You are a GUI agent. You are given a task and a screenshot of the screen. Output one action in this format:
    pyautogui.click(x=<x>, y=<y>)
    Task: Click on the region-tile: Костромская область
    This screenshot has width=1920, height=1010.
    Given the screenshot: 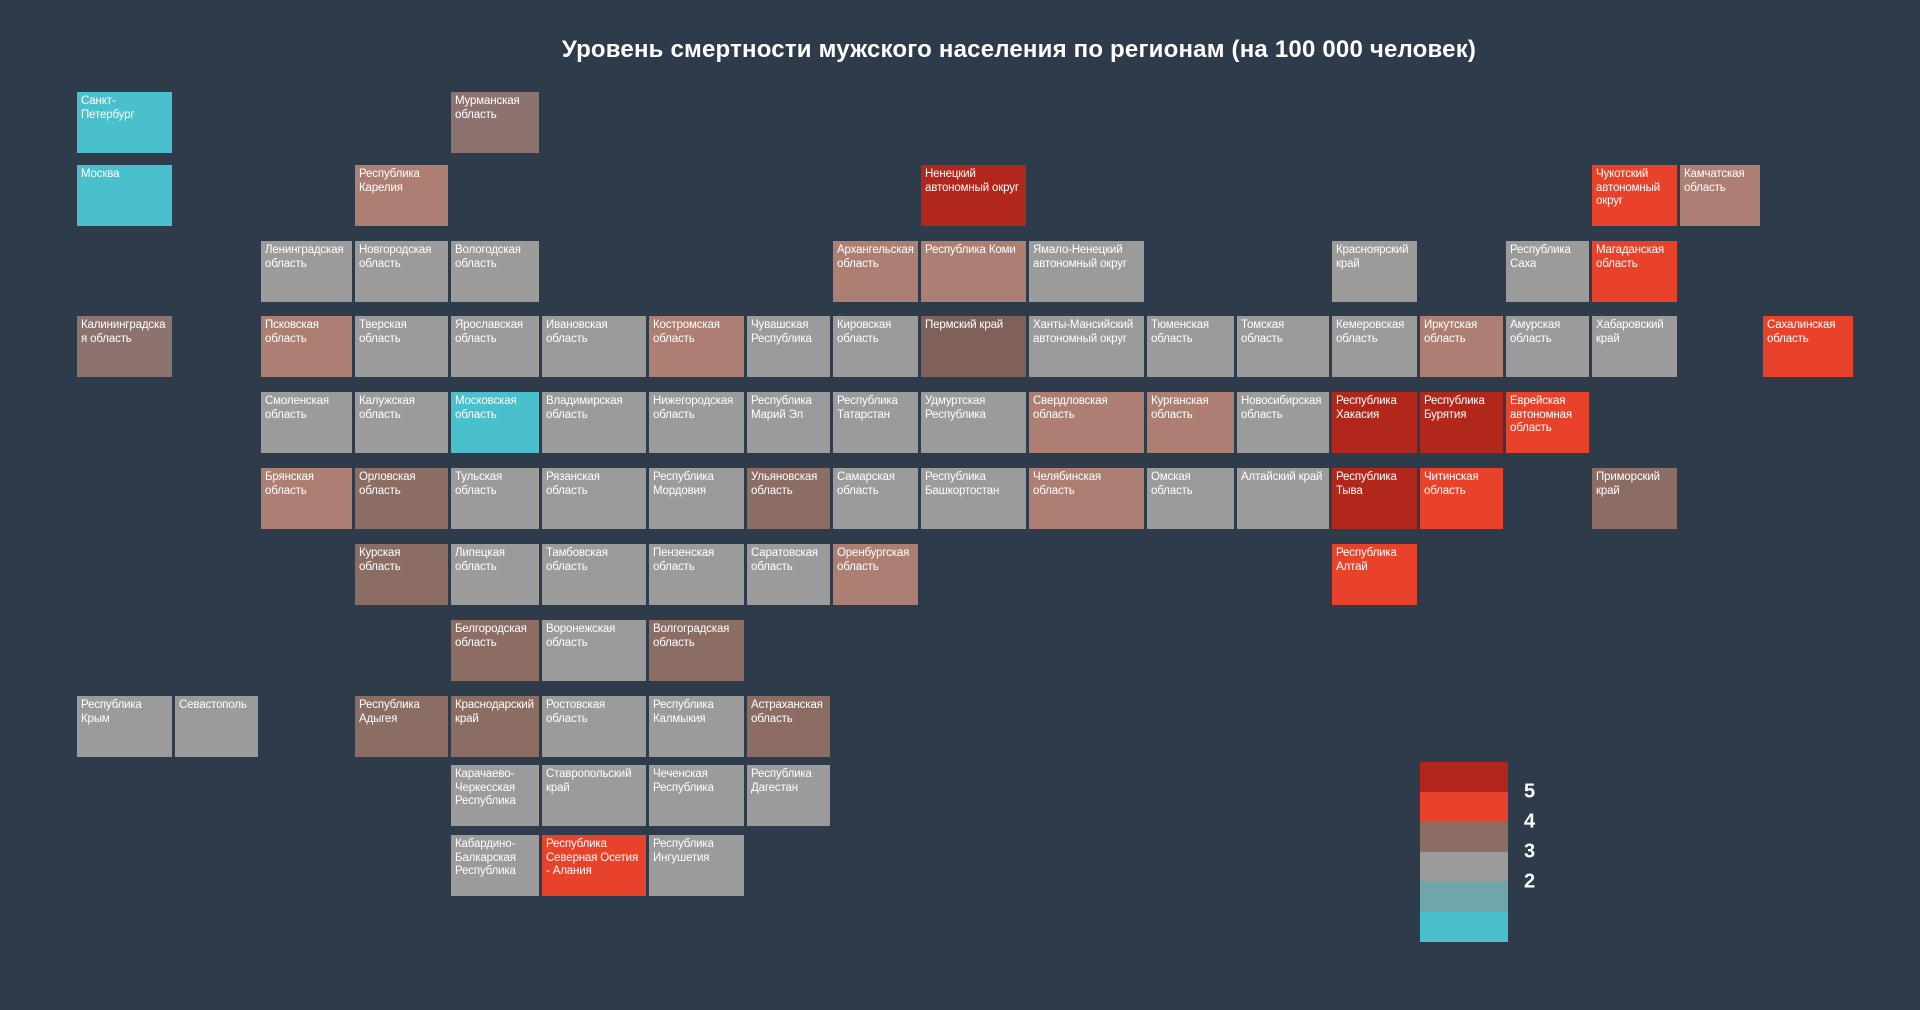 What is the action you would take?
    pyautogui.click(x=696, y=346)
    